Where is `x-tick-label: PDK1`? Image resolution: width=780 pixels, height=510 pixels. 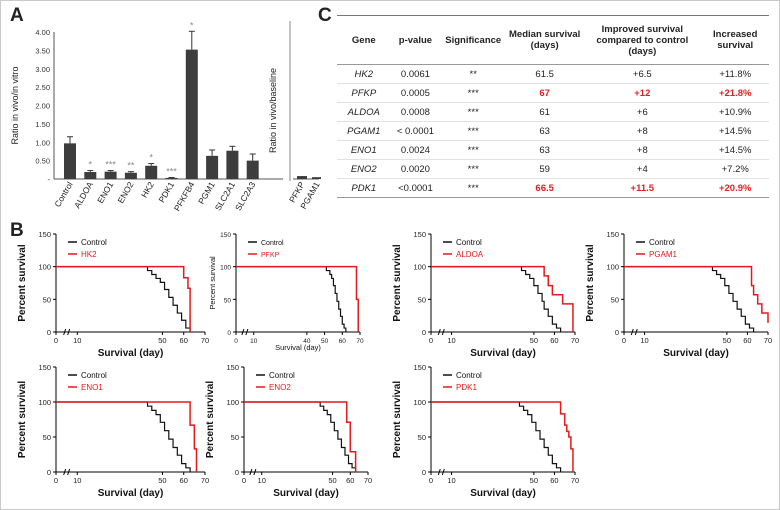 x-tick-label: PDK1 is located at coordinates (166, 192).